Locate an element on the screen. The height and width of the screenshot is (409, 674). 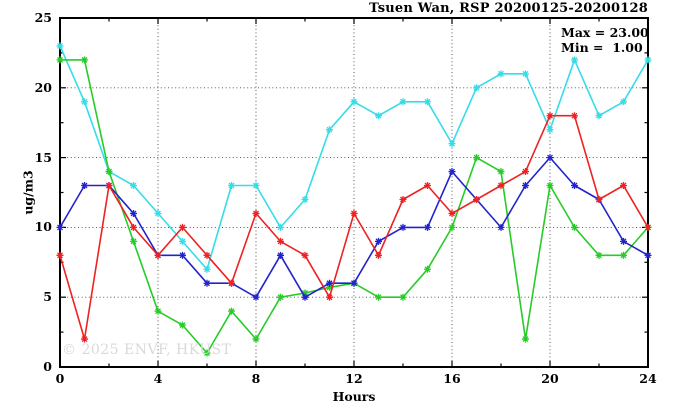
max-min-annotation: Max = 23.00 Min = 1.00 is located at coordinates (605, 40).